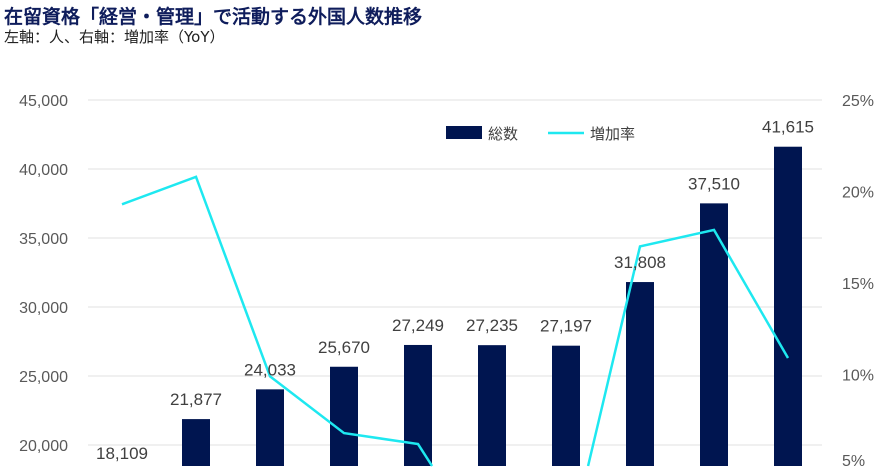  What do you see at coordinates (43, 308) in the screenshot?
I see `left-axis-tick: 30,000` at bounding box center [43, 308].